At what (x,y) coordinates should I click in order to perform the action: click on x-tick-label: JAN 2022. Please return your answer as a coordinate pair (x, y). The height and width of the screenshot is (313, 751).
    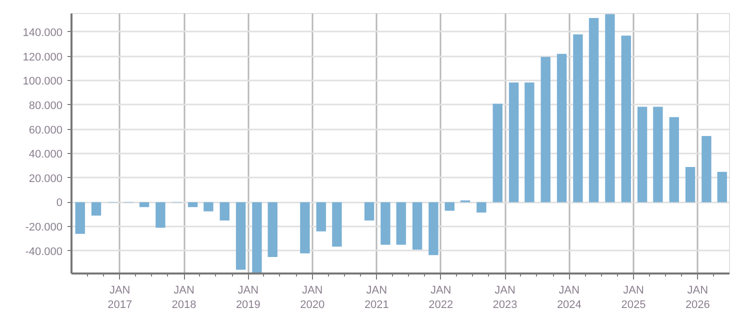
    Looking at the image, I should click on (441, 297).